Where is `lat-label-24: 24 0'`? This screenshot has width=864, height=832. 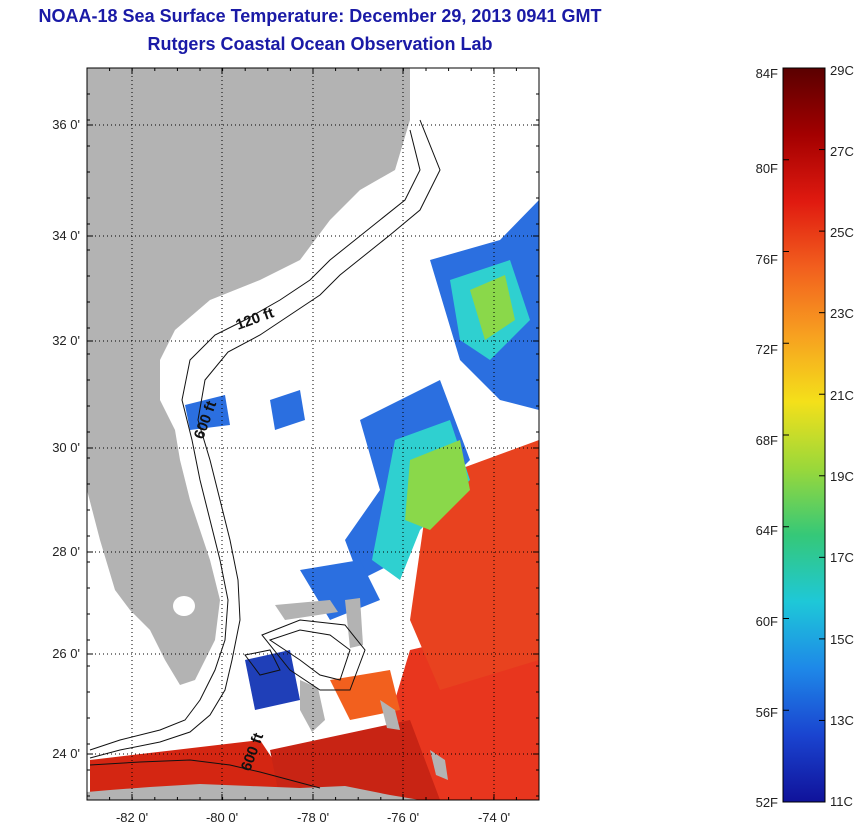
lat-label-24: 24 0' is located at coordinates (66, 753).